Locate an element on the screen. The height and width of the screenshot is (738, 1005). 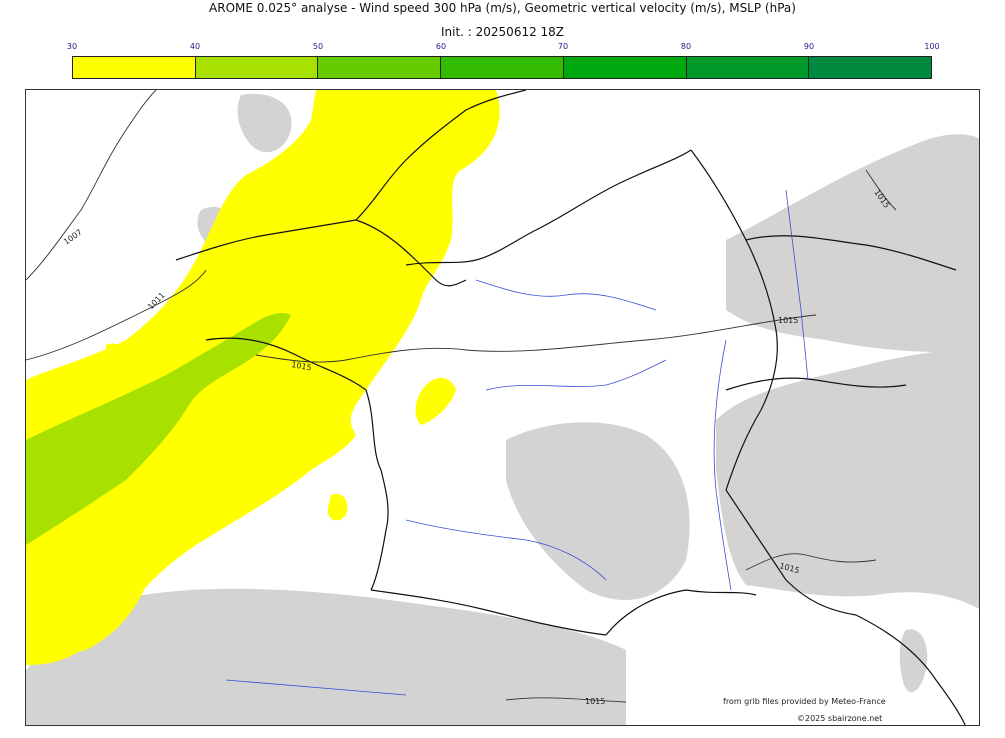
colorbar-tick: 40 is located at coordinates (195, 46).